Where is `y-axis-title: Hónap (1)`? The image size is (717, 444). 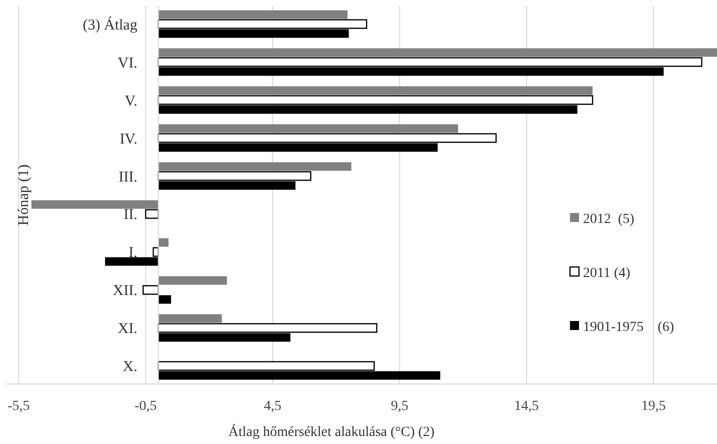 y-axis-title: Hónap (1) is located at coordinates (24, 195).